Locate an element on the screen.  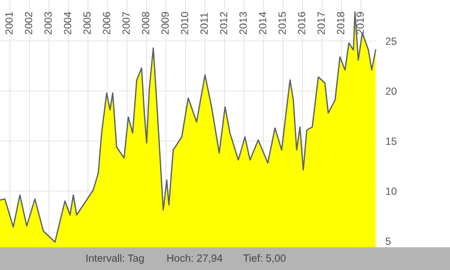
x-tick-label: 2002 is located at coordinates (28, 23).